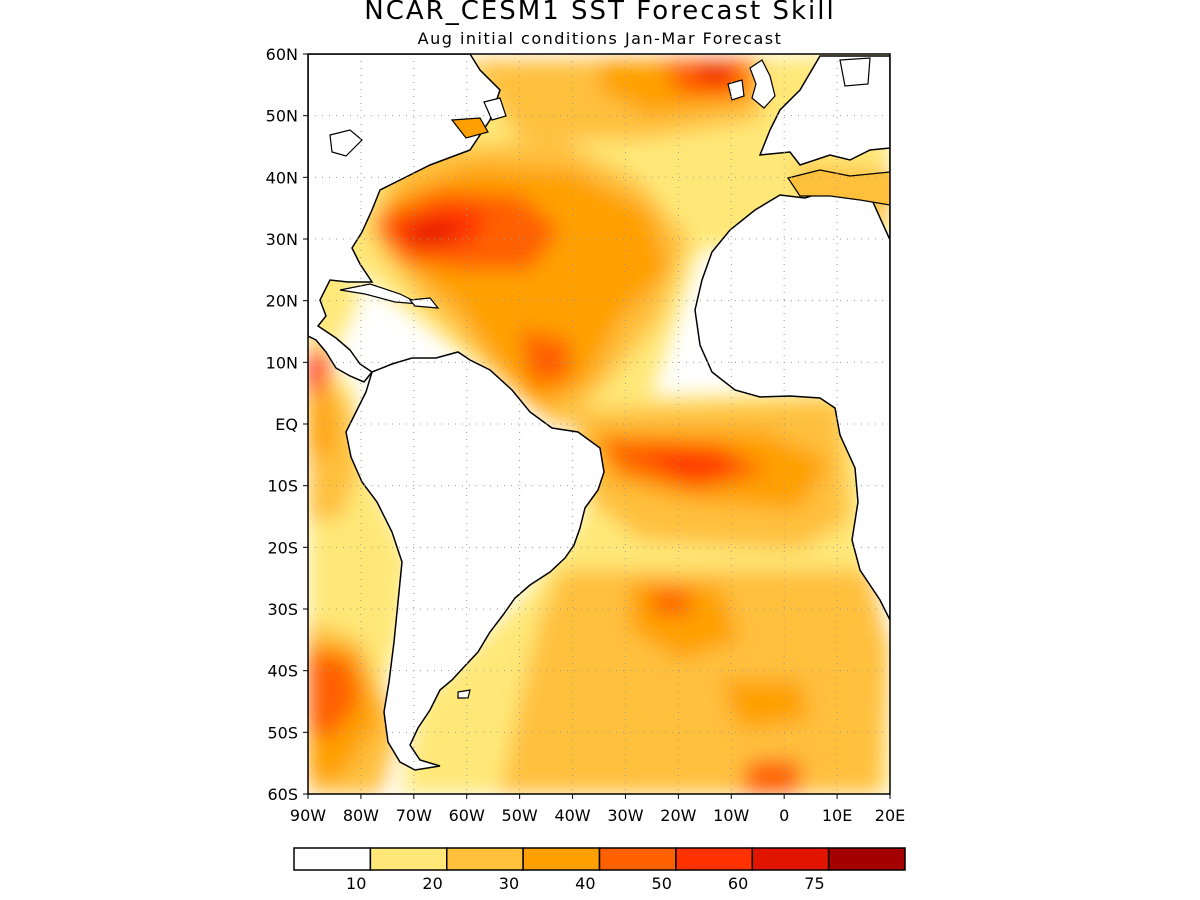  I want to click on lat-tick-label: 60S, so click(282, 794).